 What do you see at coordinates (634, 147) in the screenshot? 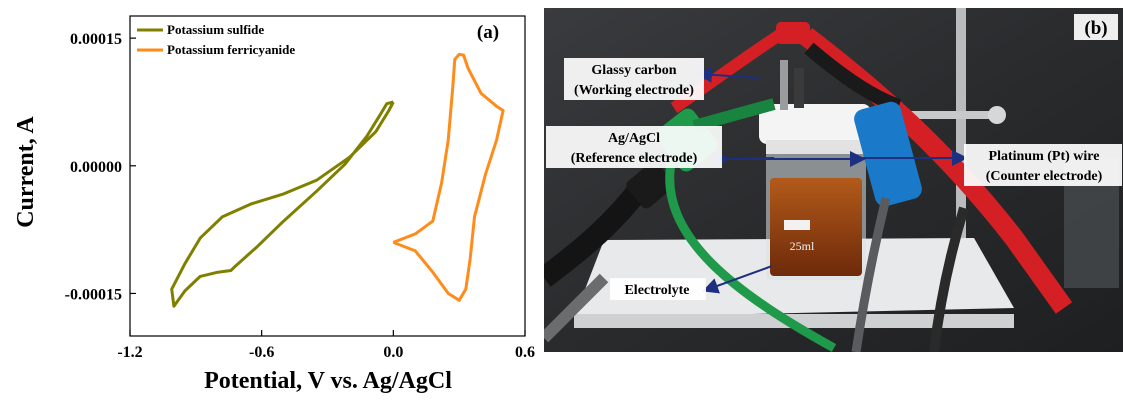
I see `label-bg-reference` at bounding box center [634, 147].